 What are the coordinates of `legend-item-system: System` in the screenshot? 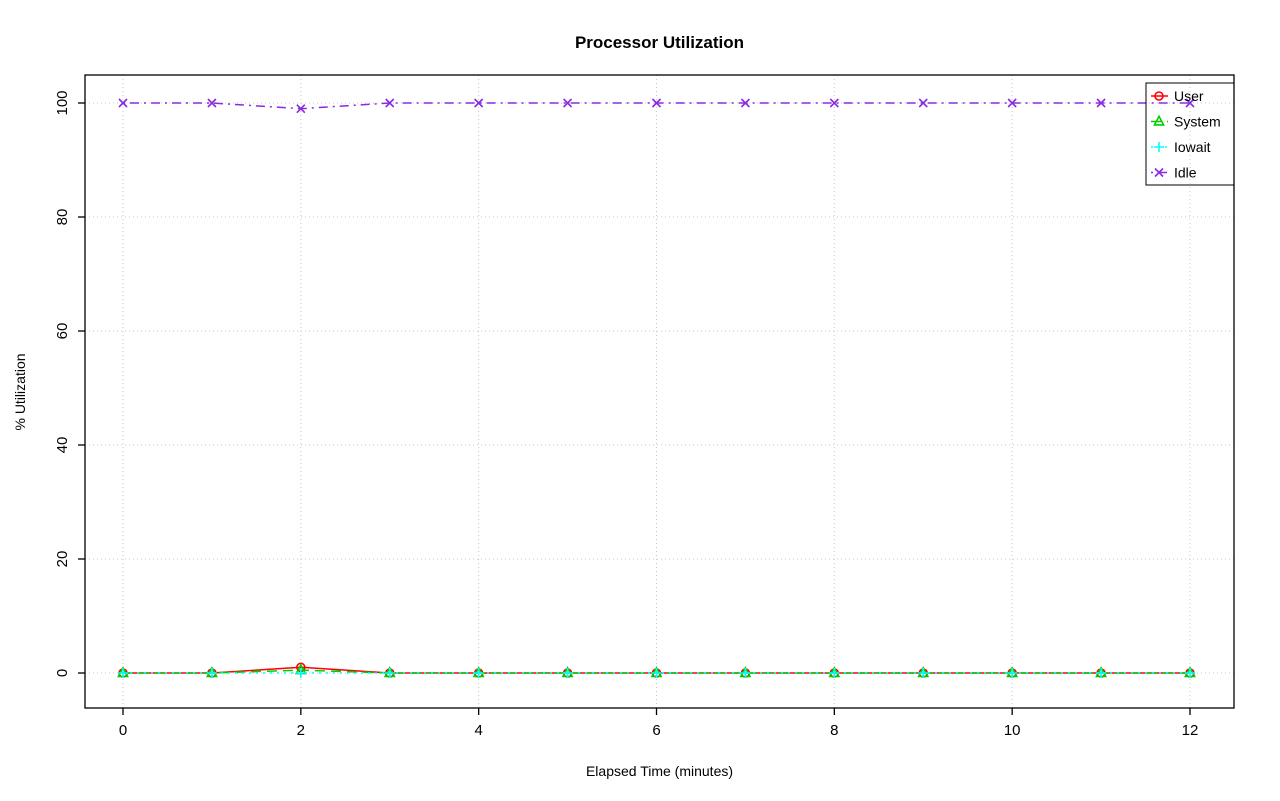 It's located at (1186, 122).